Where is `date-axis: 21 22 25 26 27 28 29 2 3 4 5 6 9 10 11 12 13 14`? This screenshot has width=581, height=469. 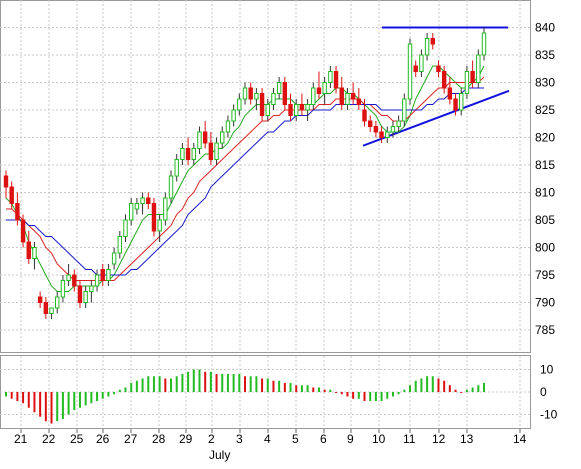 date-axis: 21 22 25 26 27 28 29 2 3 4 5 6 9 10 11 12 13 14 is located at coordinates (270, 437).